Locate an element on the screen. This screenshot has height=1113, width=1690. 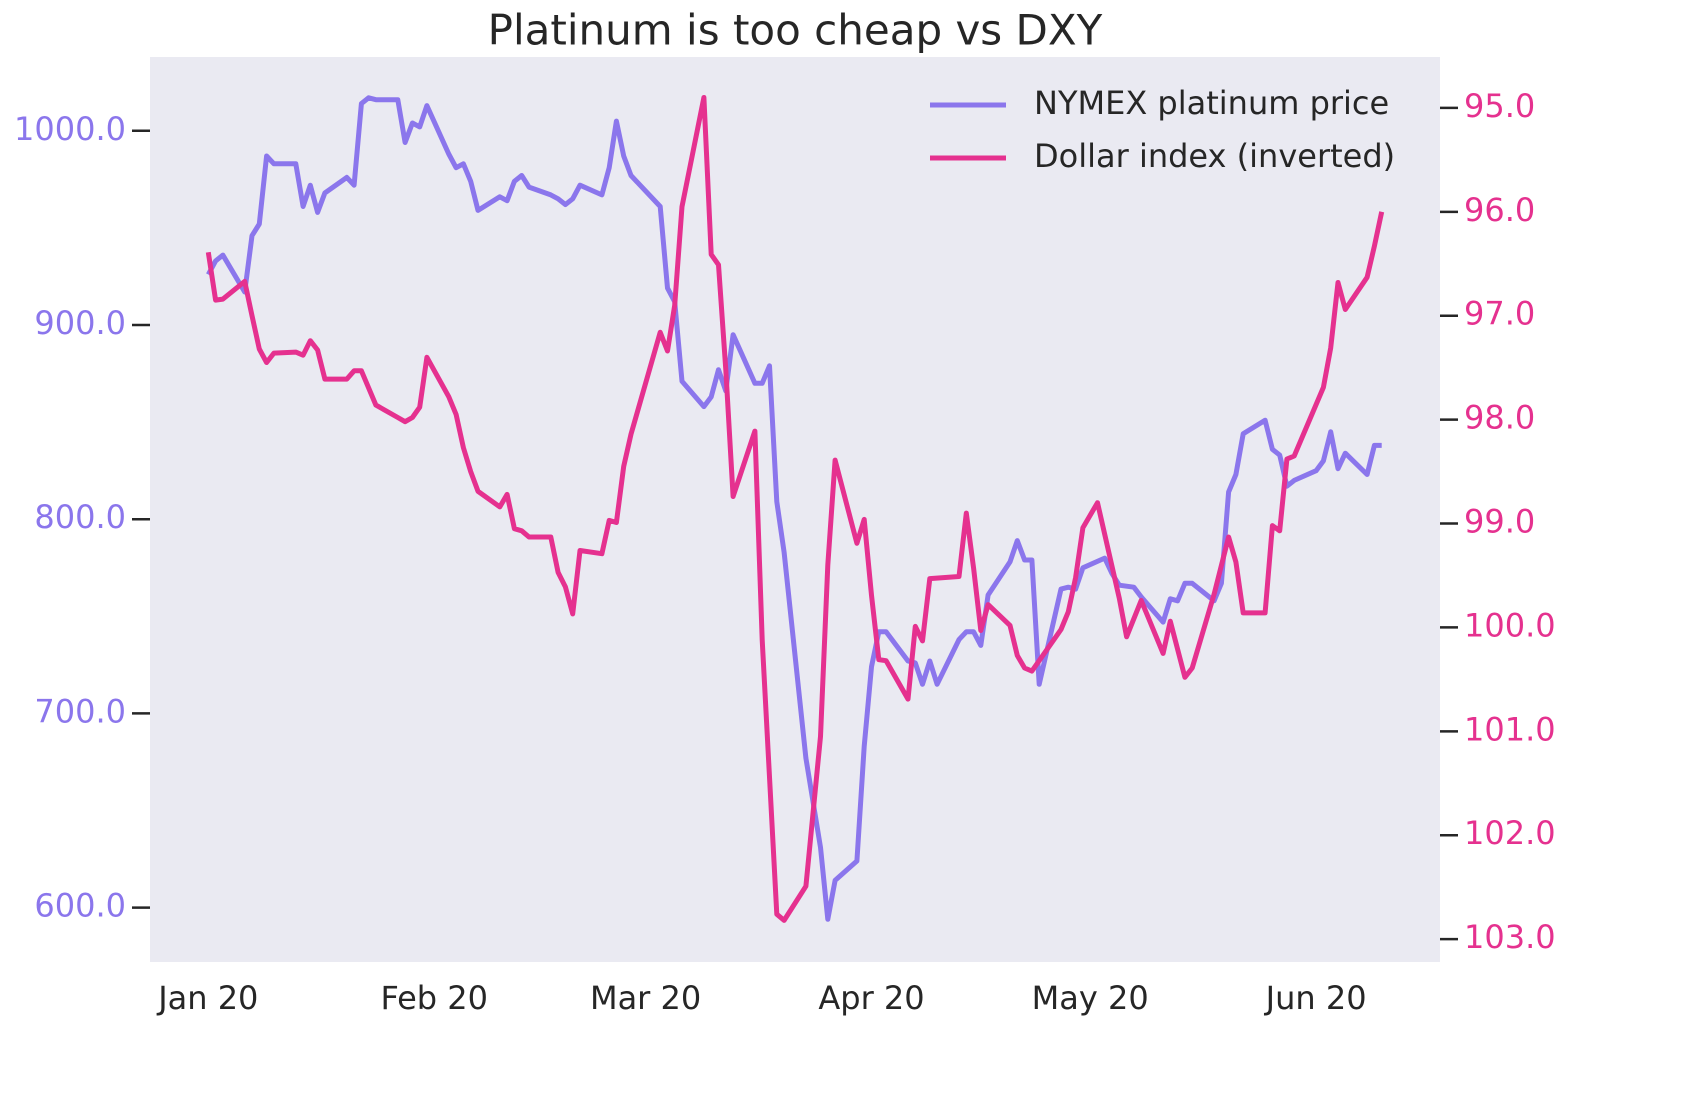
y2-tick-label: 99.0 is located at coordinates (1499, 522).